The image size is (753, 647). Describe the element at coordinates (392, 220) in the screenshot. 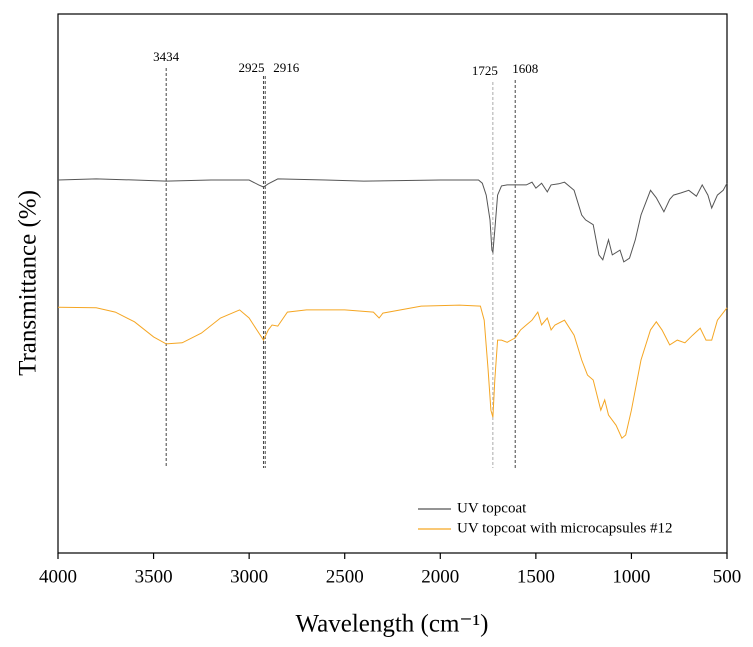

I see `line-series` at that location.